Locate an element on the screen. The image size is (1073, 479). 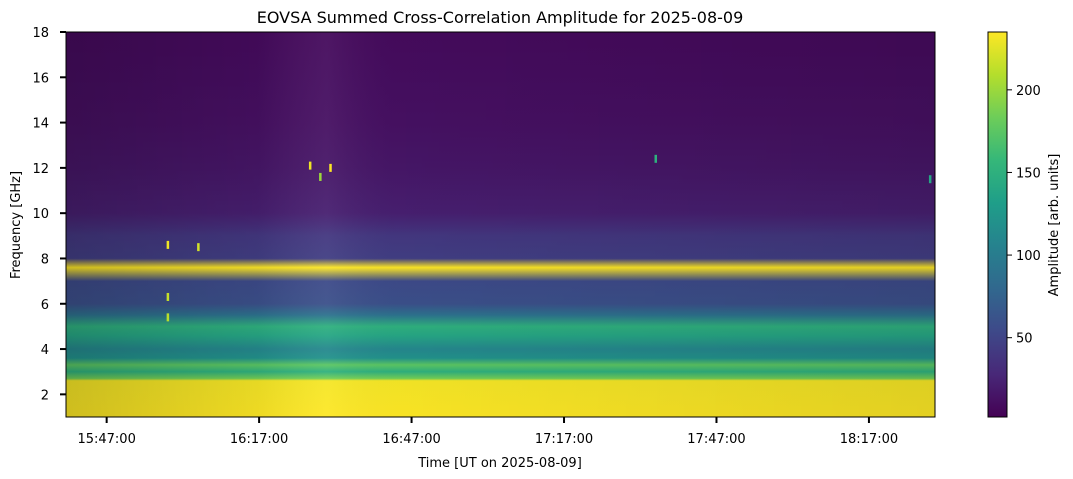
colorbar-tick-label: 150 is located at coordinates (1028, 173).